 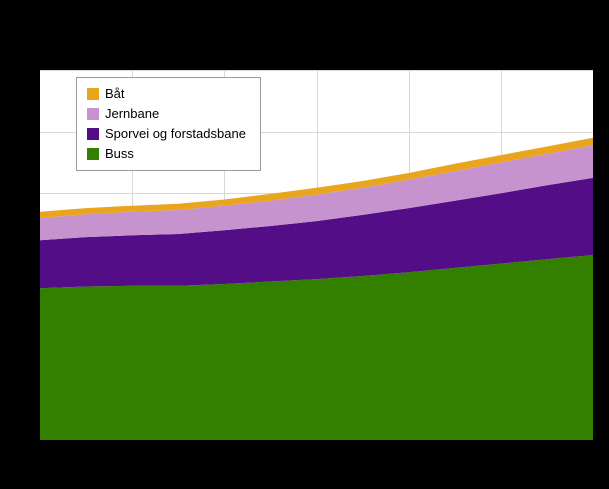 I want to click on legend-swatch-bat, so click(x=93, y=94).